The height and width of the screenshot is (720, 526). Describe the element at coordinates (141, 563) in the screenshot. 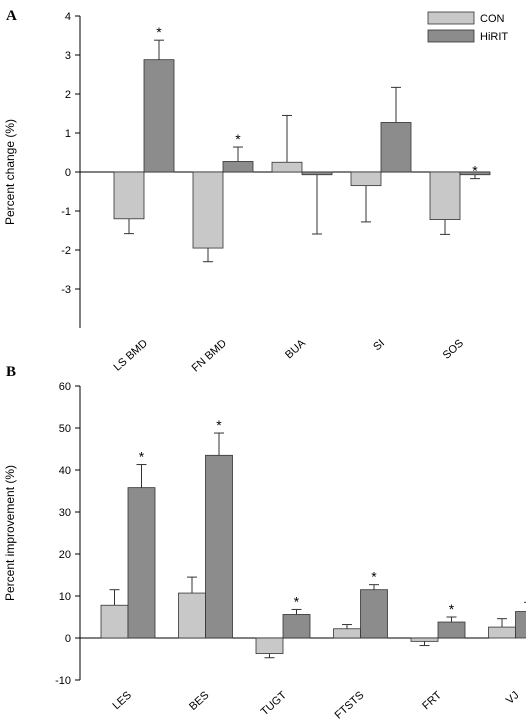

I see `panel-b-bar-hirit-les` at that location.